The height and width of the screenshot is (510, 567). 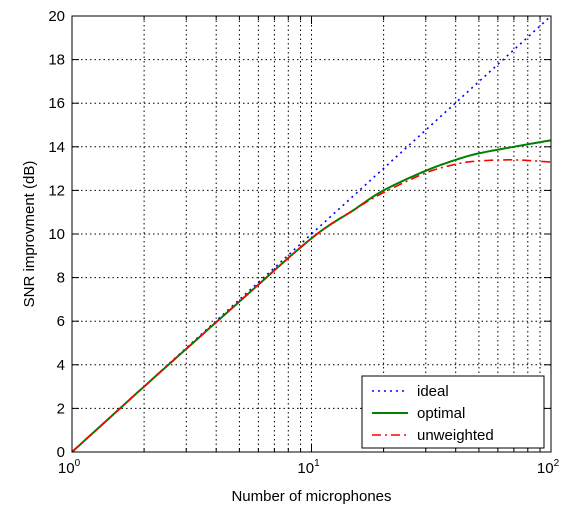 I want to click on y-axis-label: SNR improvment (dB), so click(x=29, y=234).